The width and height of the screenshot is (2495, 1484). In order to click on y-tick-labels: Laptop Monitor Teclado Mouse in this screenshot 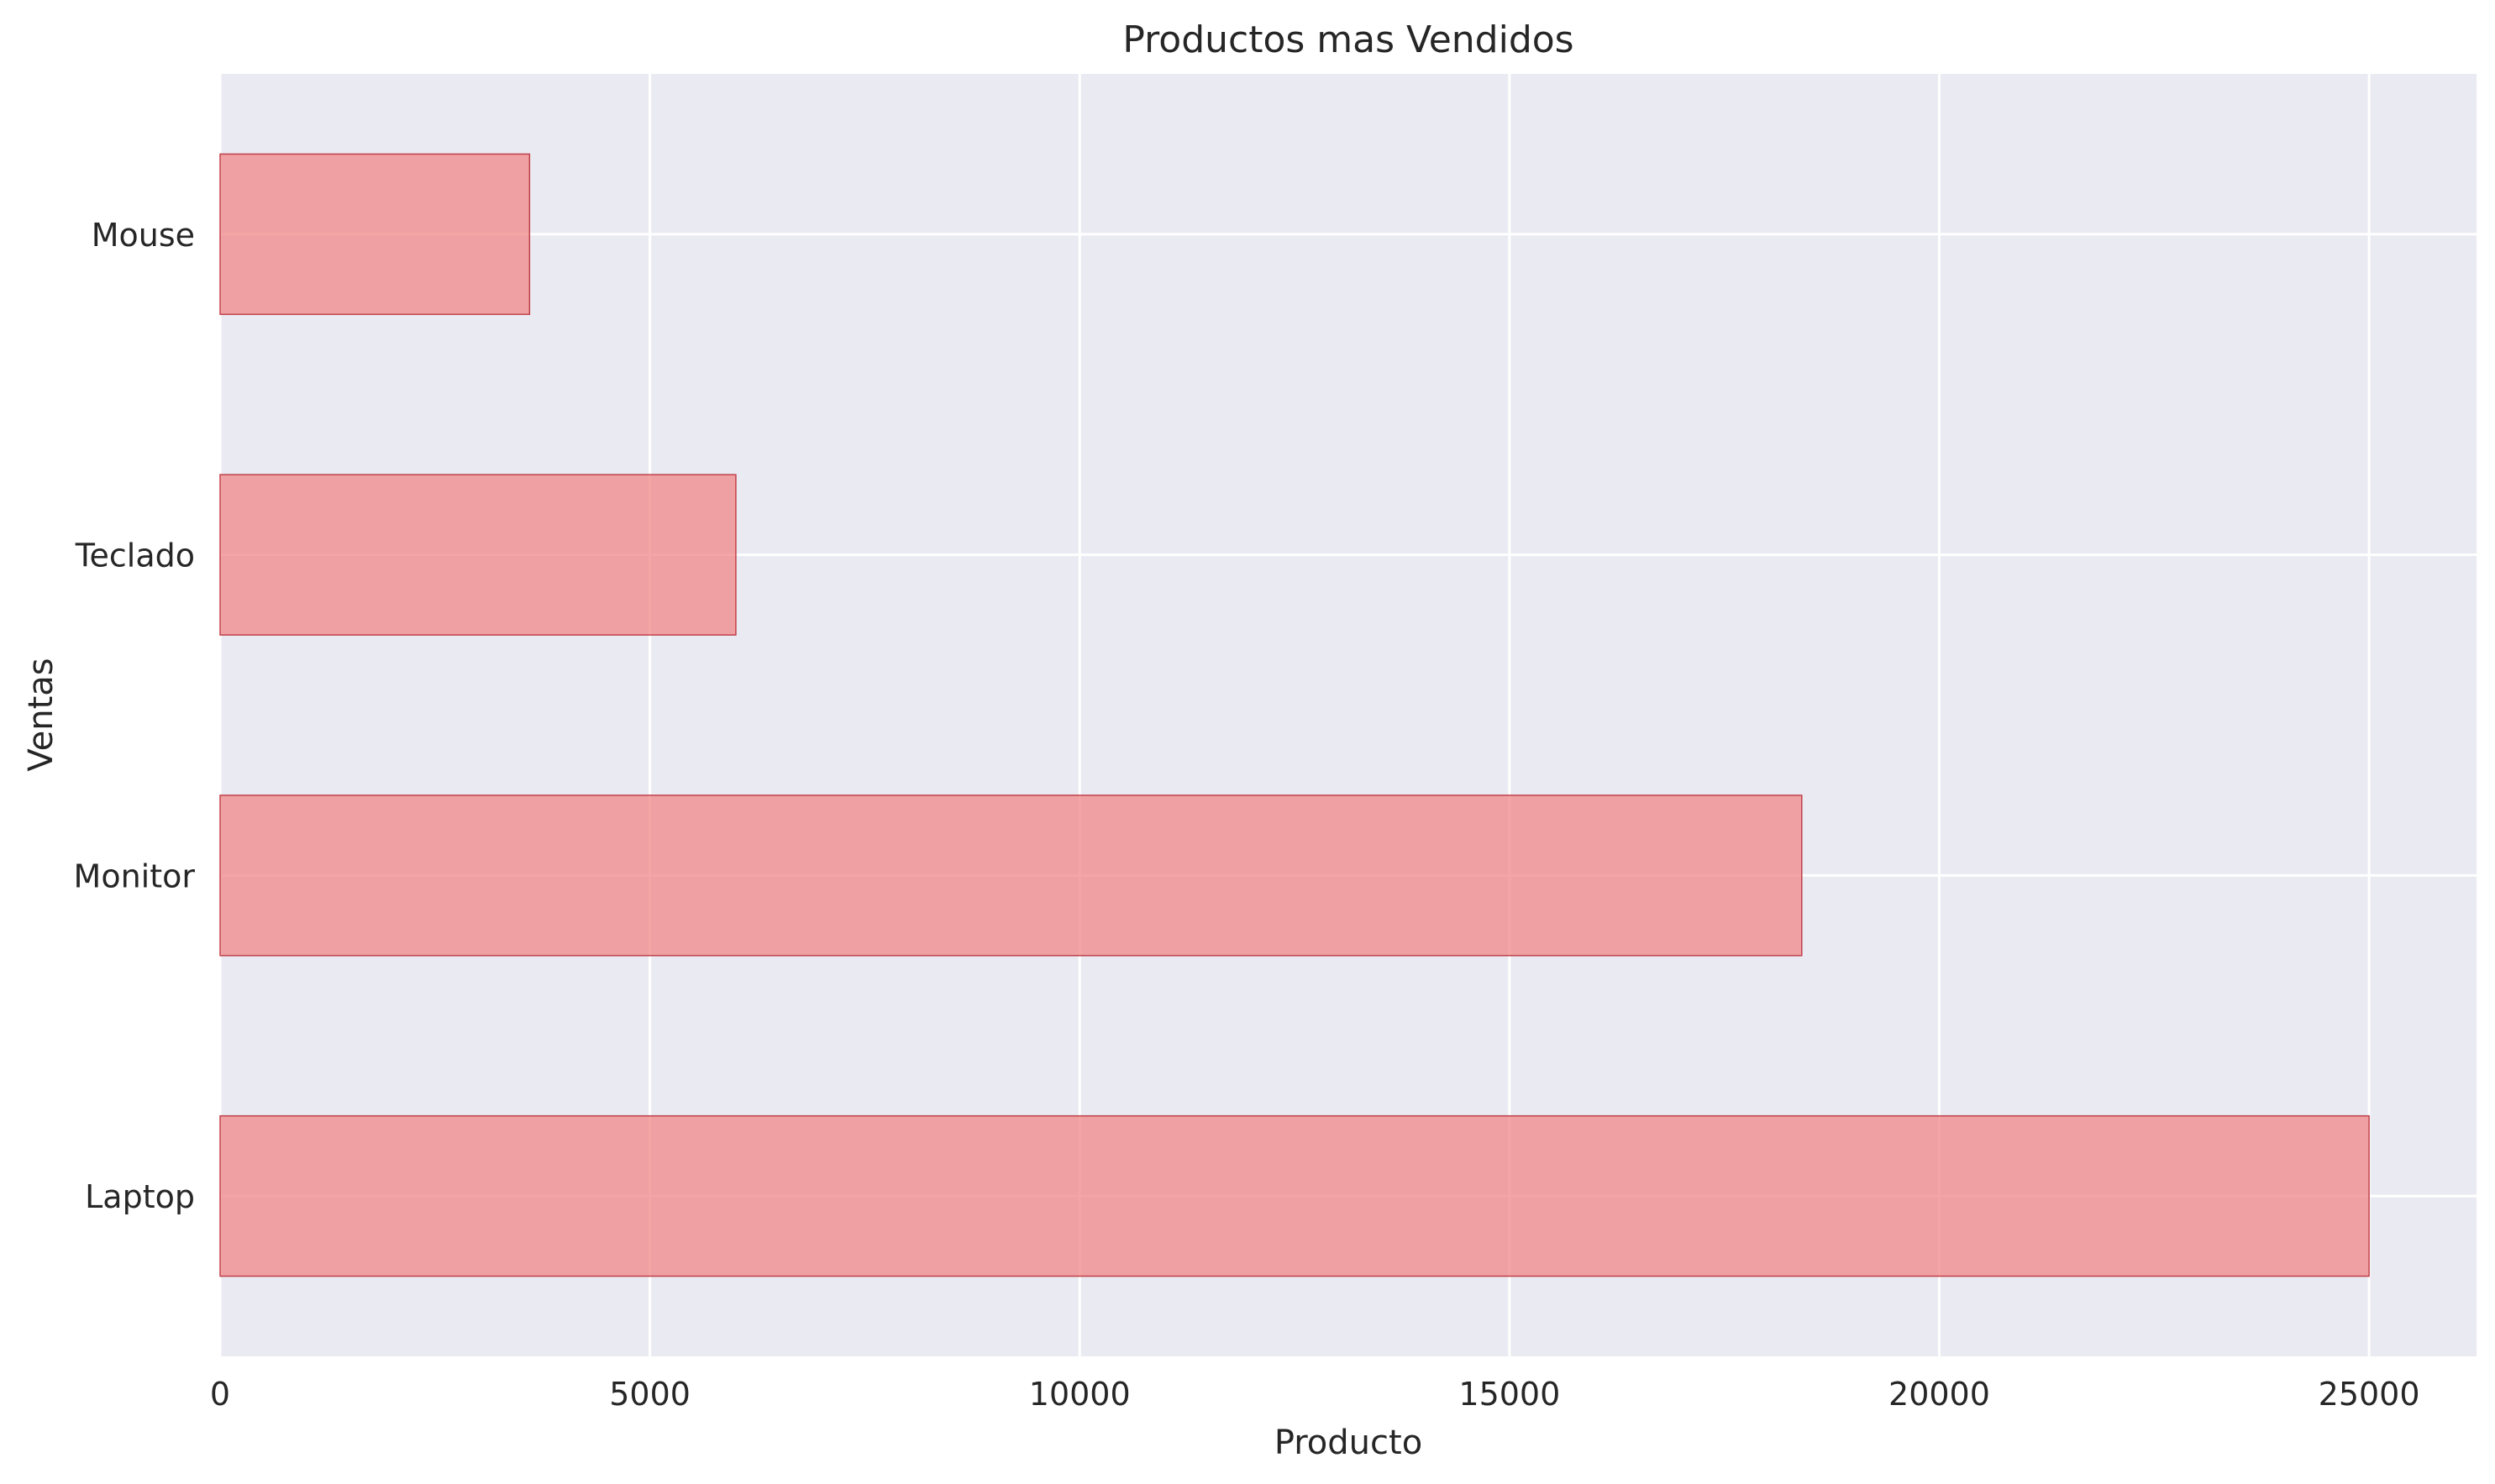, I will do `click(135, 716)`.